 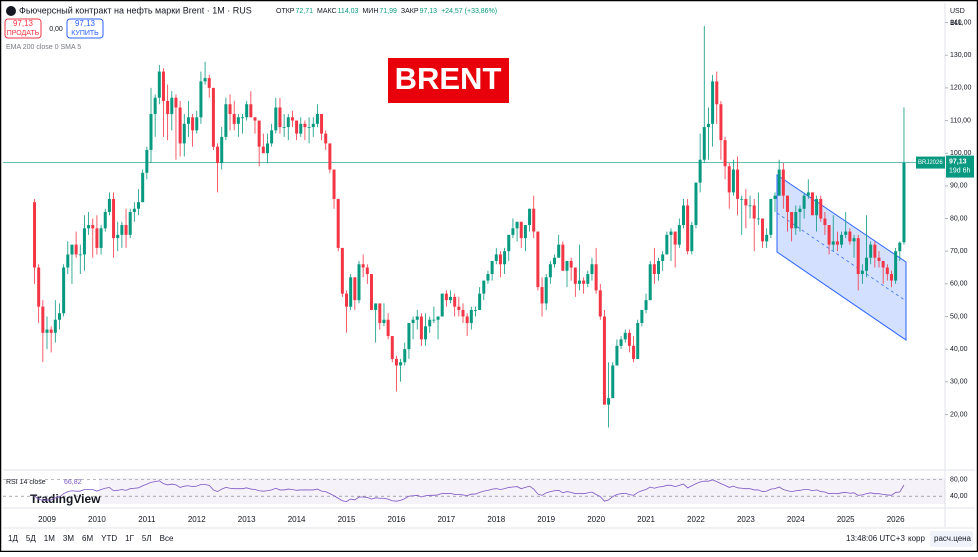 I want to click on x-tick-label: 2015, so click(x=347, y=519).